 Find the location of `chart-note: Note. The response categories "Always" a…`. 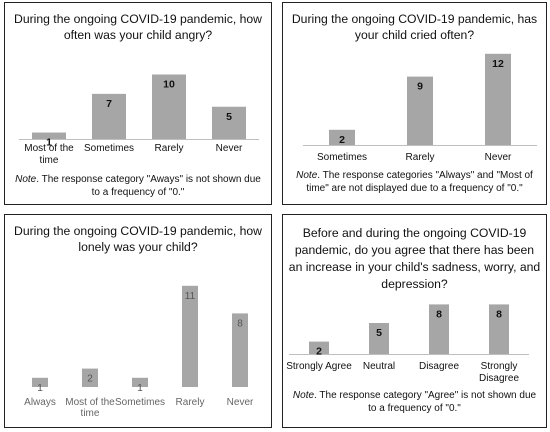

chart-note: Note. The response categories "Always" a… is located at coordinates (414, 182).